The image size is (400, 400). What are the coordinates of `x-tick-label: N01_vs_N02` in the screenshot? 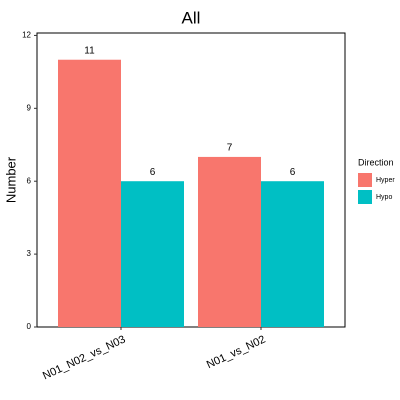 It's located at (236, 352).